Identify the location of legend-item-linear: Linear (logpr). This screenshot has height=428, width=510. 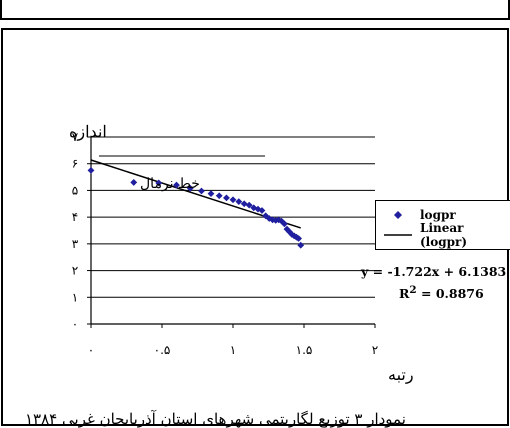
(446, 235).